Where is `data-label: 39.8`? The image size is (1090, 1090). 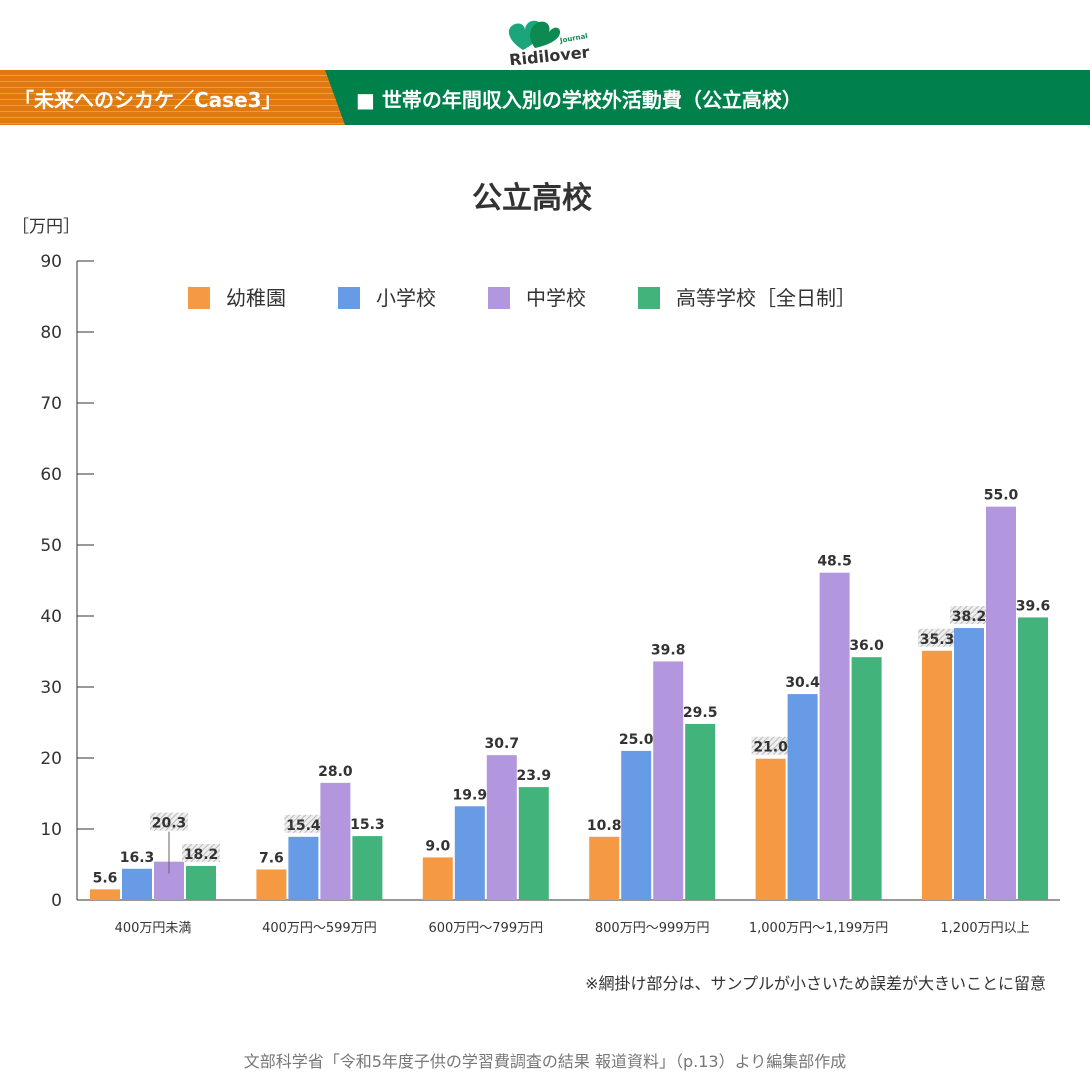 data-label: 39.8 is located at coordinates (668, 650).